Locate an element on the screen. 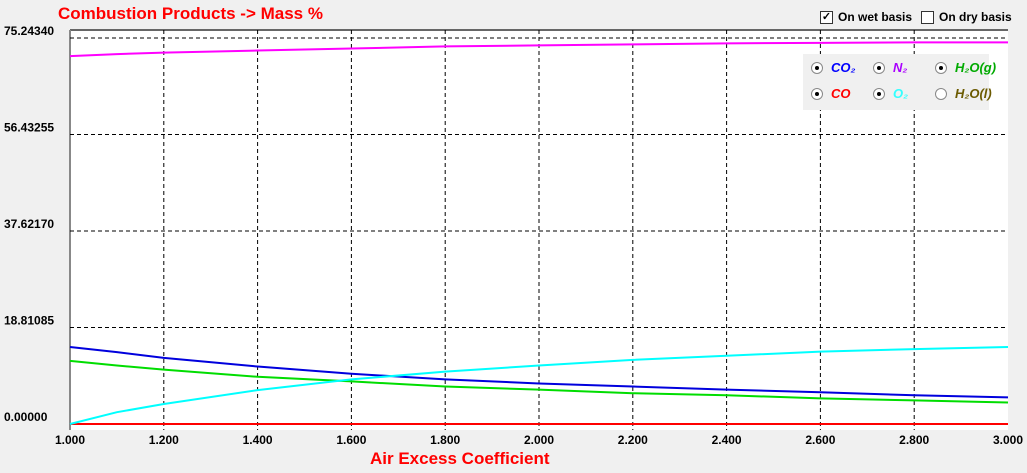 The image size is (1027, 473). legend: CO₂ N₂ H₂O(g) CO O₂ H₂O(l) is located at coordinates (899, 82).